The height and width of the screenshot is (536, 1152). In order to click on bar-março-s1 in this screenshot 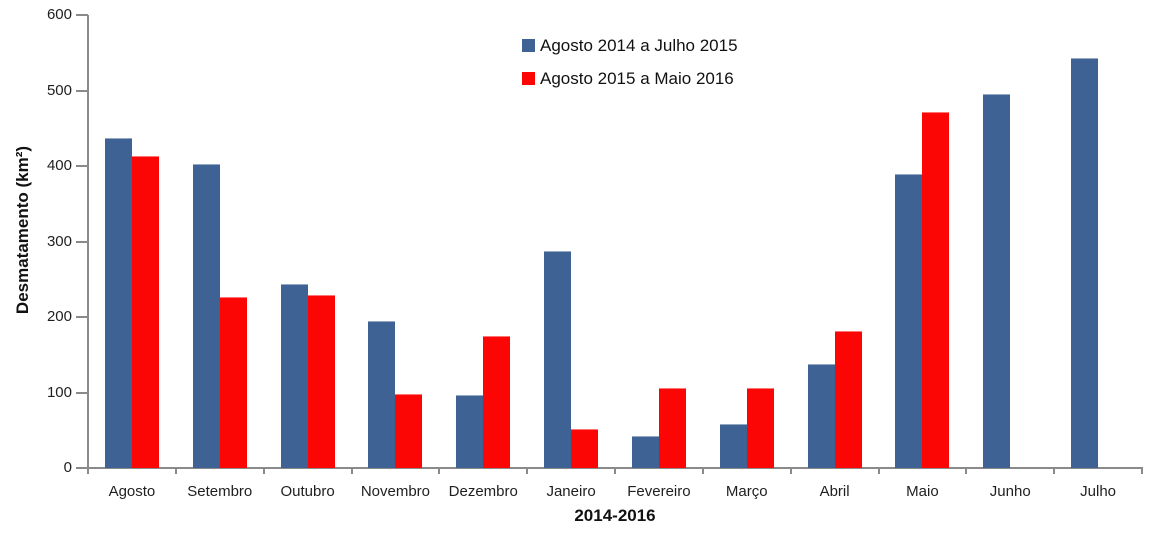, I will do `click(733, 446)`.